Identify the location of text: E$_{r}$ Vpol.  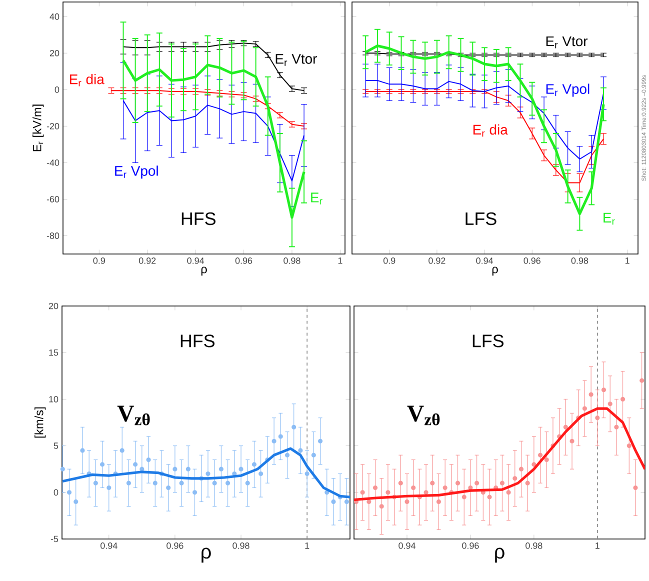
(136, 172).